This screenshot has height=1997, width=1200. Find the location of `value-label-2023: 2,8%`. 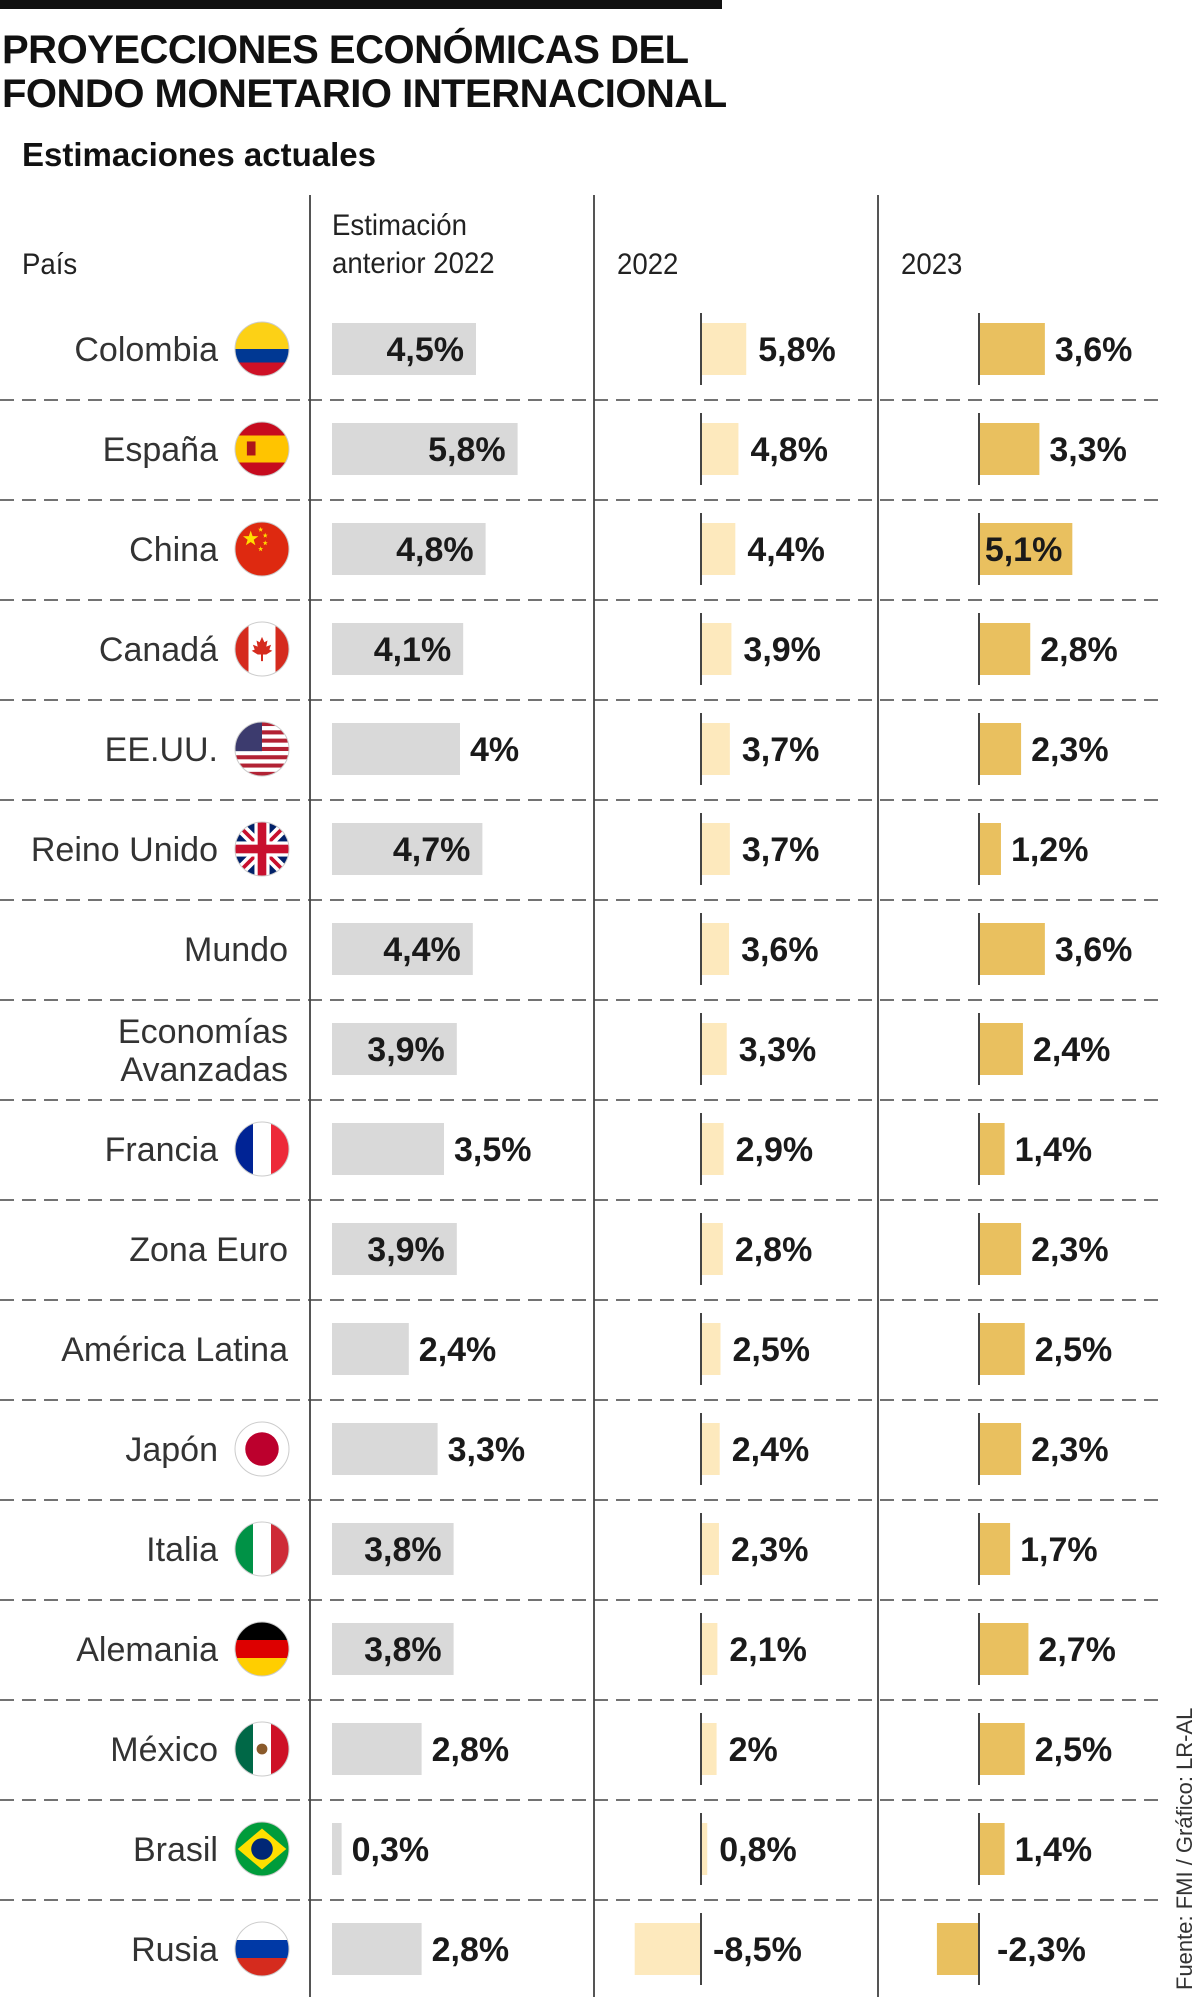

value-label-2023: 2,8% is located at coordinates (1079, 650).